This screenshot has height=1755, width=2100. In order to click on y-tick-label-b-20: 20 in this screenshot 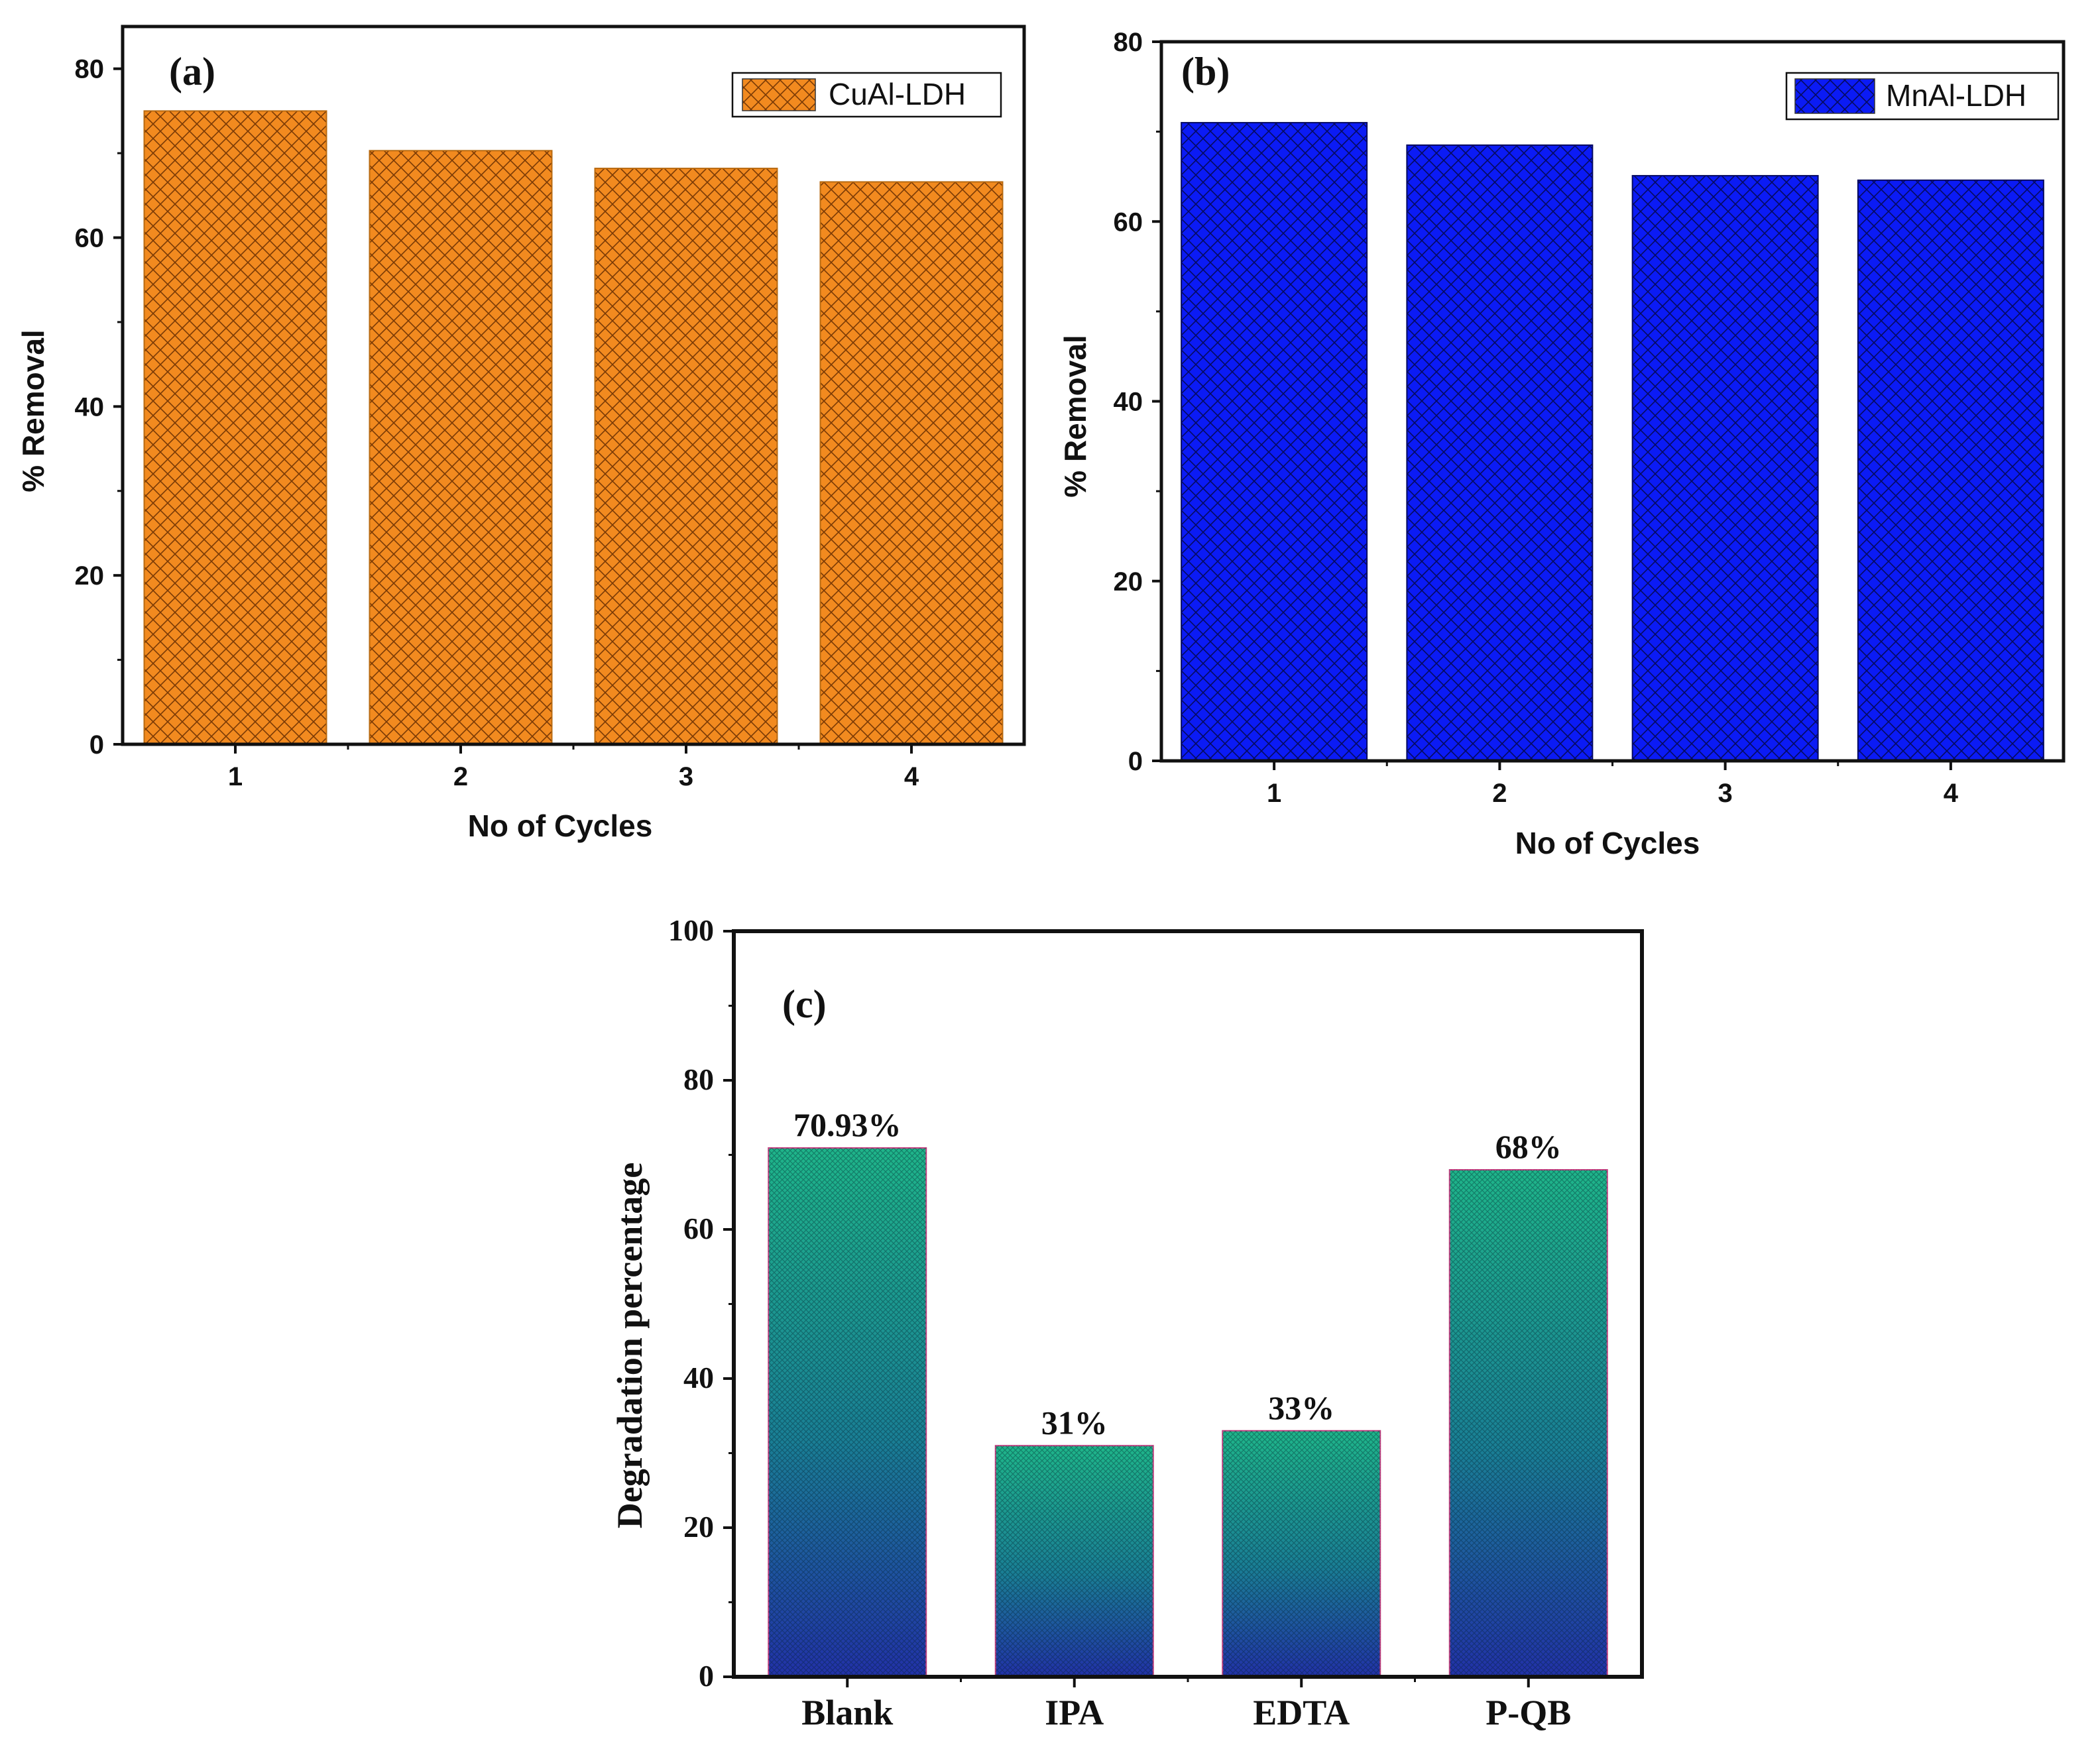, I will do `click(1128, 581)`.